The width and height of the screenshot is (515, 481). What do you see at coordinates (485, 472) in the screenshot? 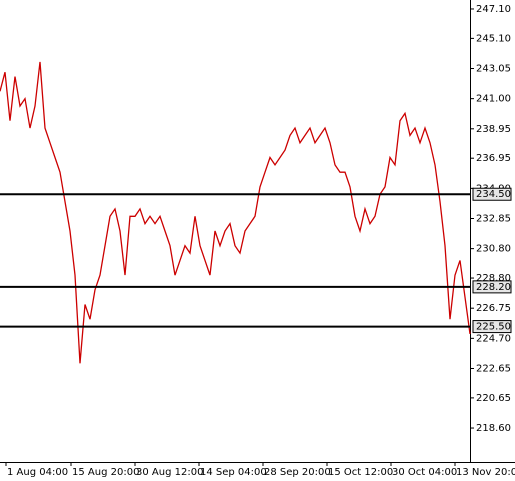
I see `x-tick-label: 13 Nov 20:00` at bounding box center [485, 472].